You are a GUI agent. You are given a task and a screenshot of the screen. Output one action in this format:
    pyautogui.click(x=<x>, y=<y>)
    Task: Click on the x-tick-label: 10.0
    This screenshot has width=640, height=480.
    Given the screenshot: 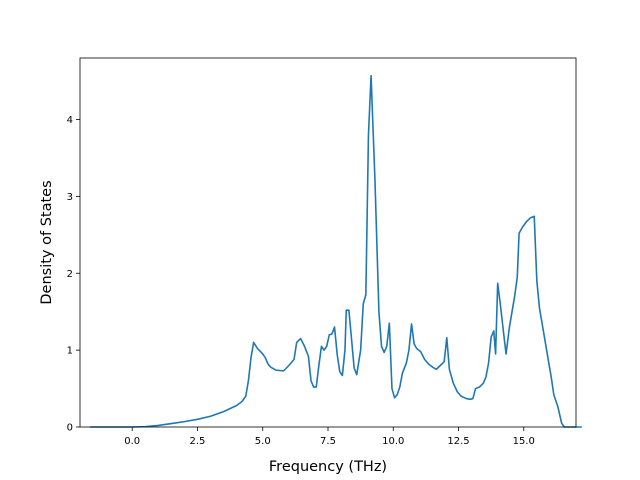 What is the action you would take?
    pyautogui.click(x=393, y=441)
    